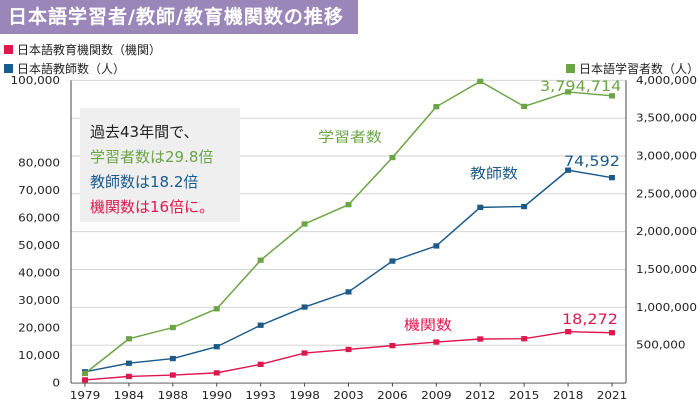 Image resolution: width=700 pixels, height=406 pixels. I want to click on legend-teachers: 日本語教師数（人）, so click(64, 68).